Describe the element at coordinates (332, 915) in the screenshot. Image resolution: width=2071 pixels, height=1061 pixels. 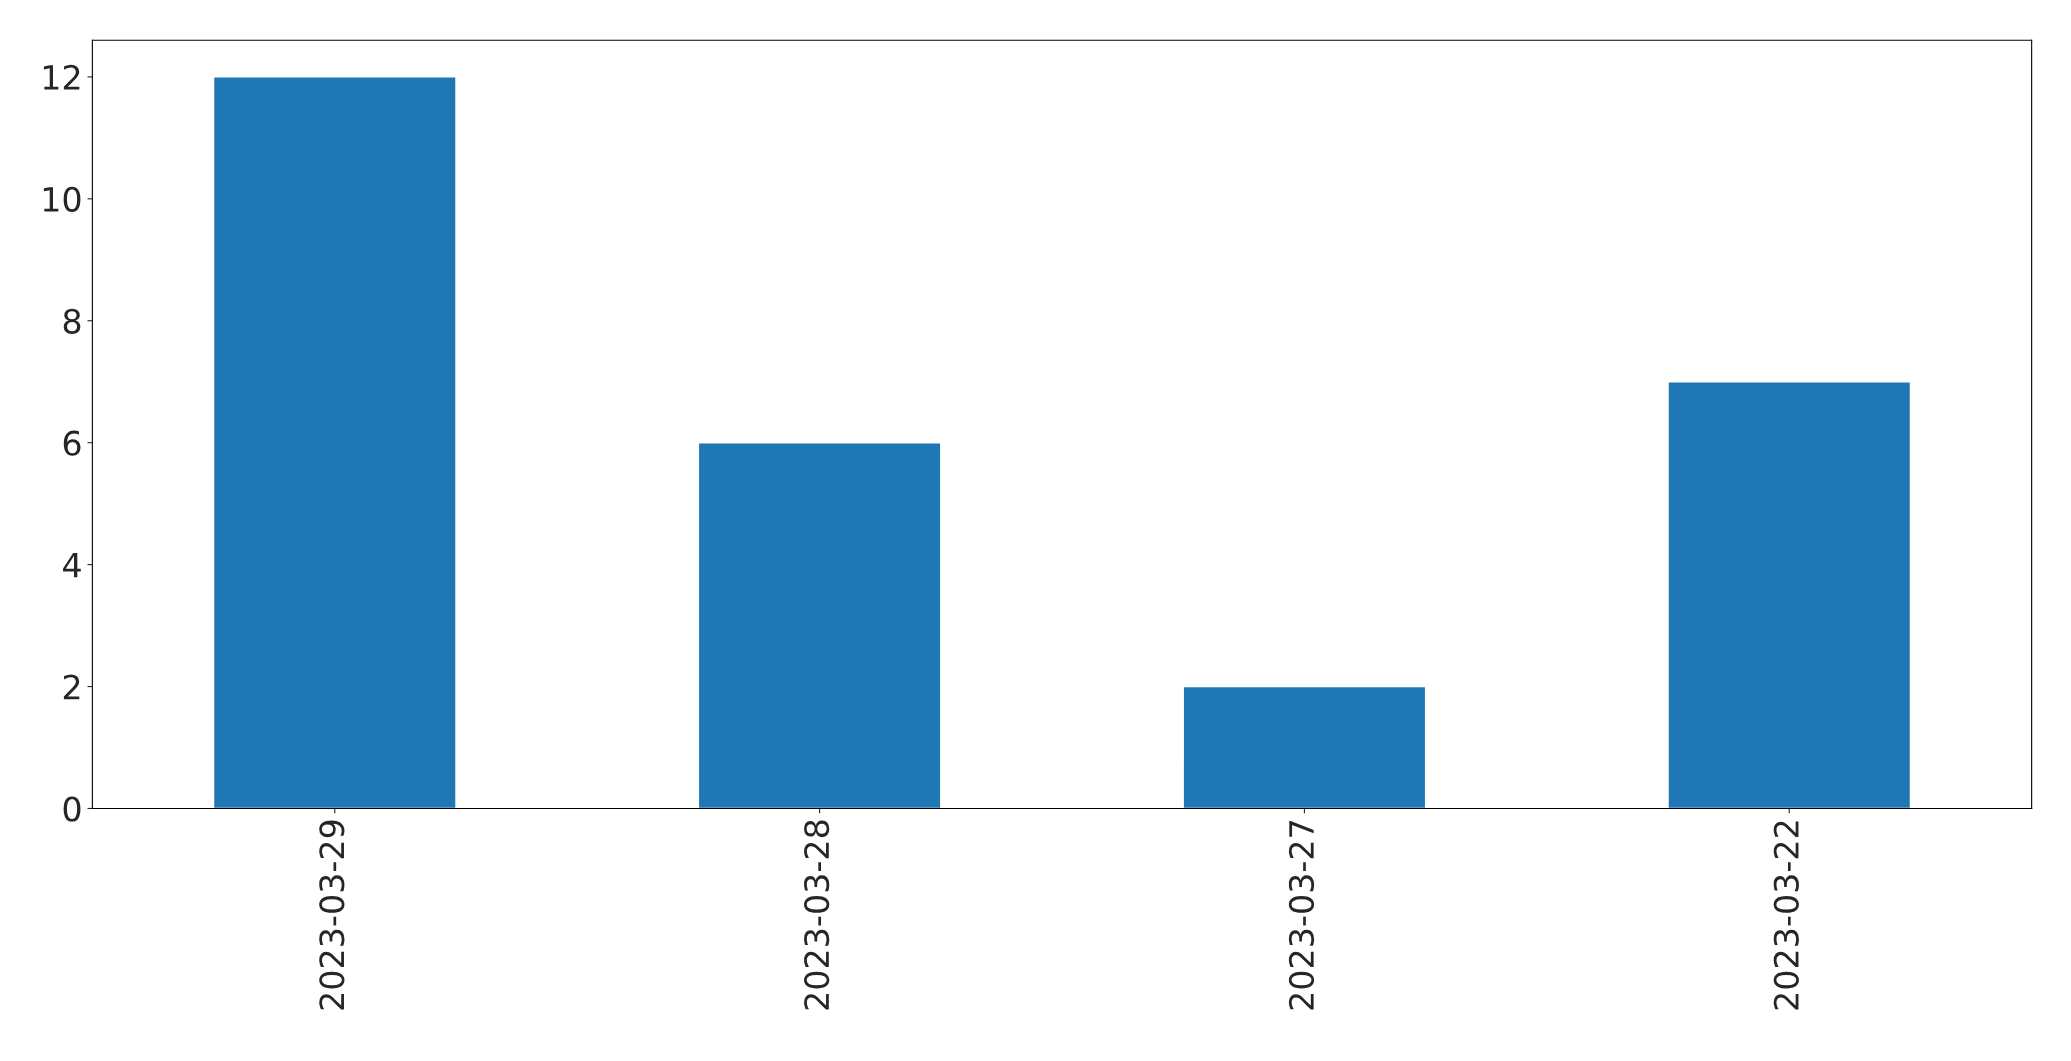
I see `x-tick-label: 2023-03-29` at that location.